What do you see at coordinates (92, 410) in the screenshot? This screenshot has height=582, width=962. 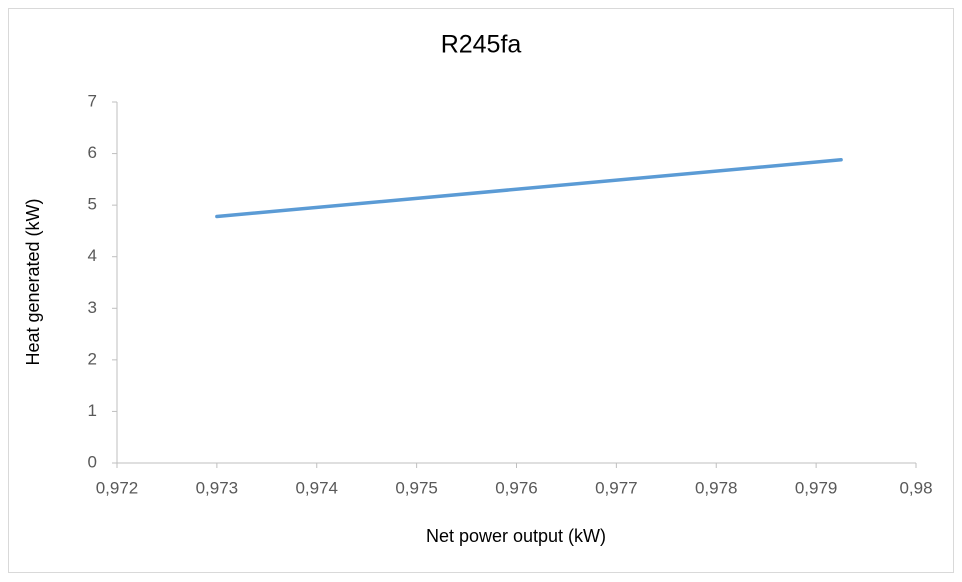 I see `y-tick-label: 1` at bounding box center [92, 410].